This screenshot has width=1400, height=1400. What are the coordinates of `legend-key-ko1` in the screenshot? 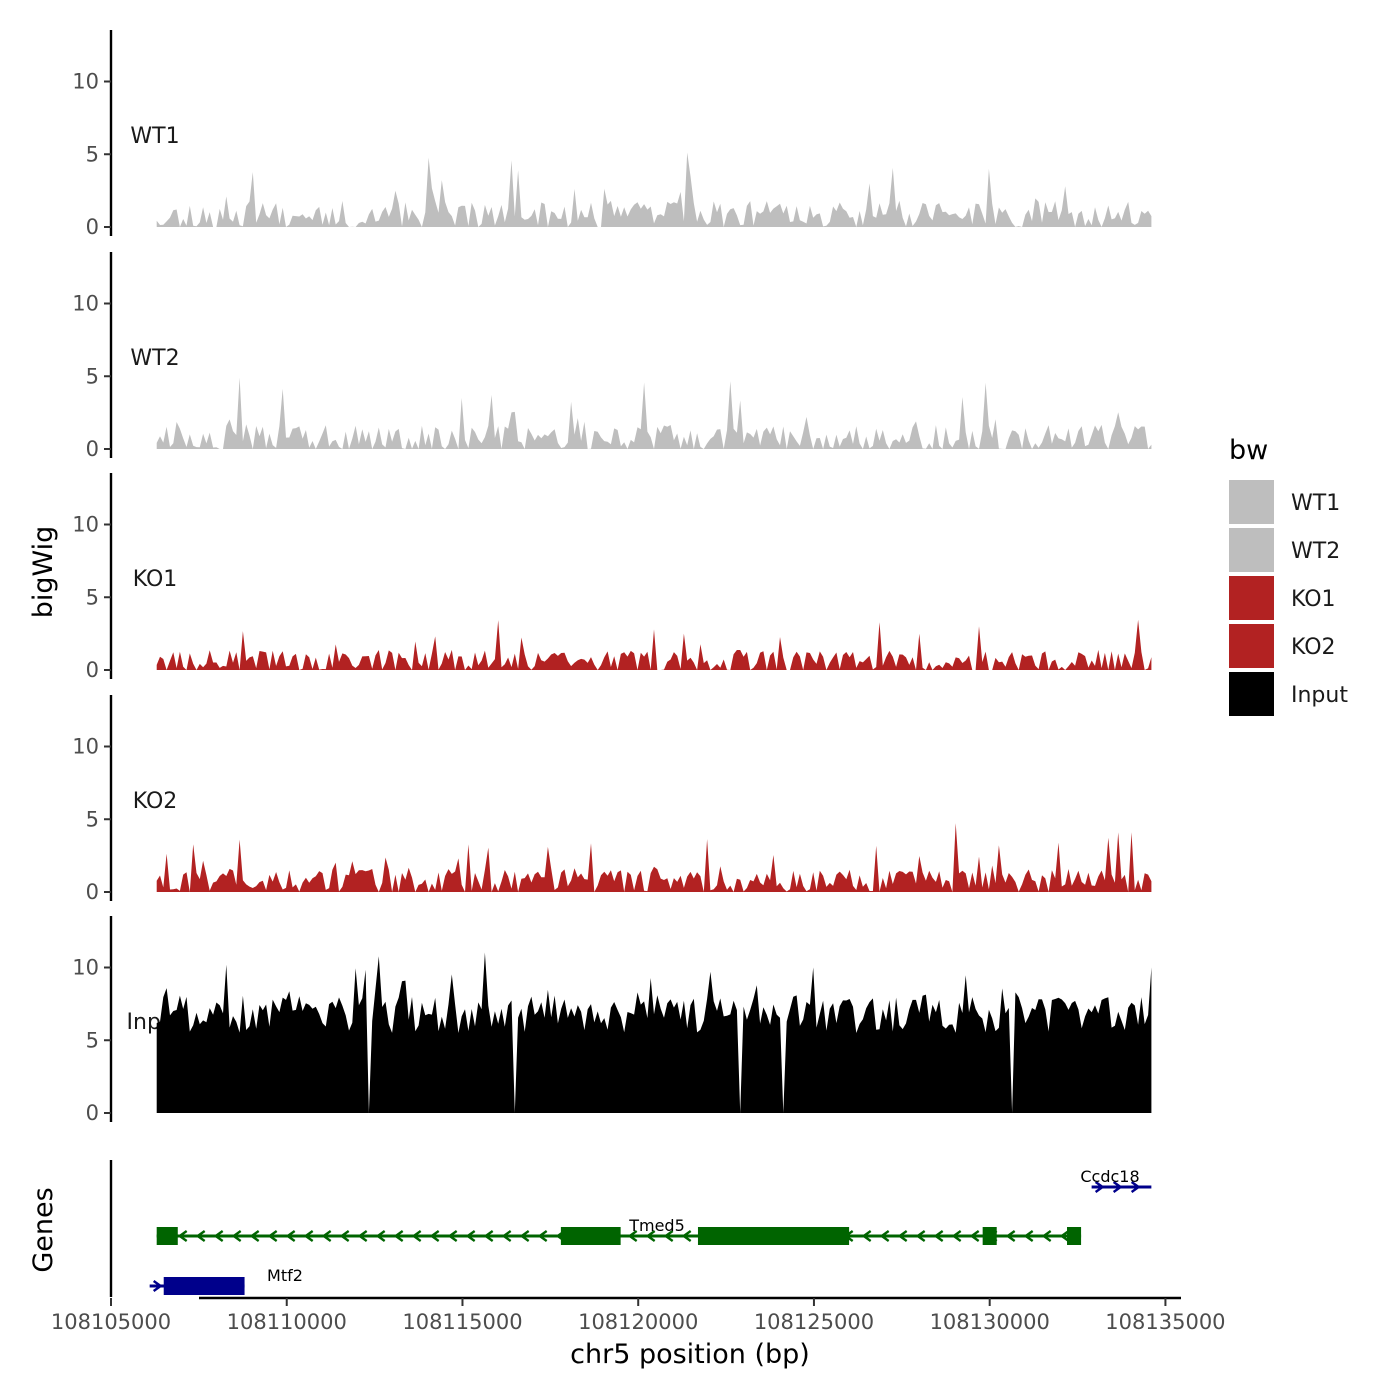 It's located at (1251, 598).